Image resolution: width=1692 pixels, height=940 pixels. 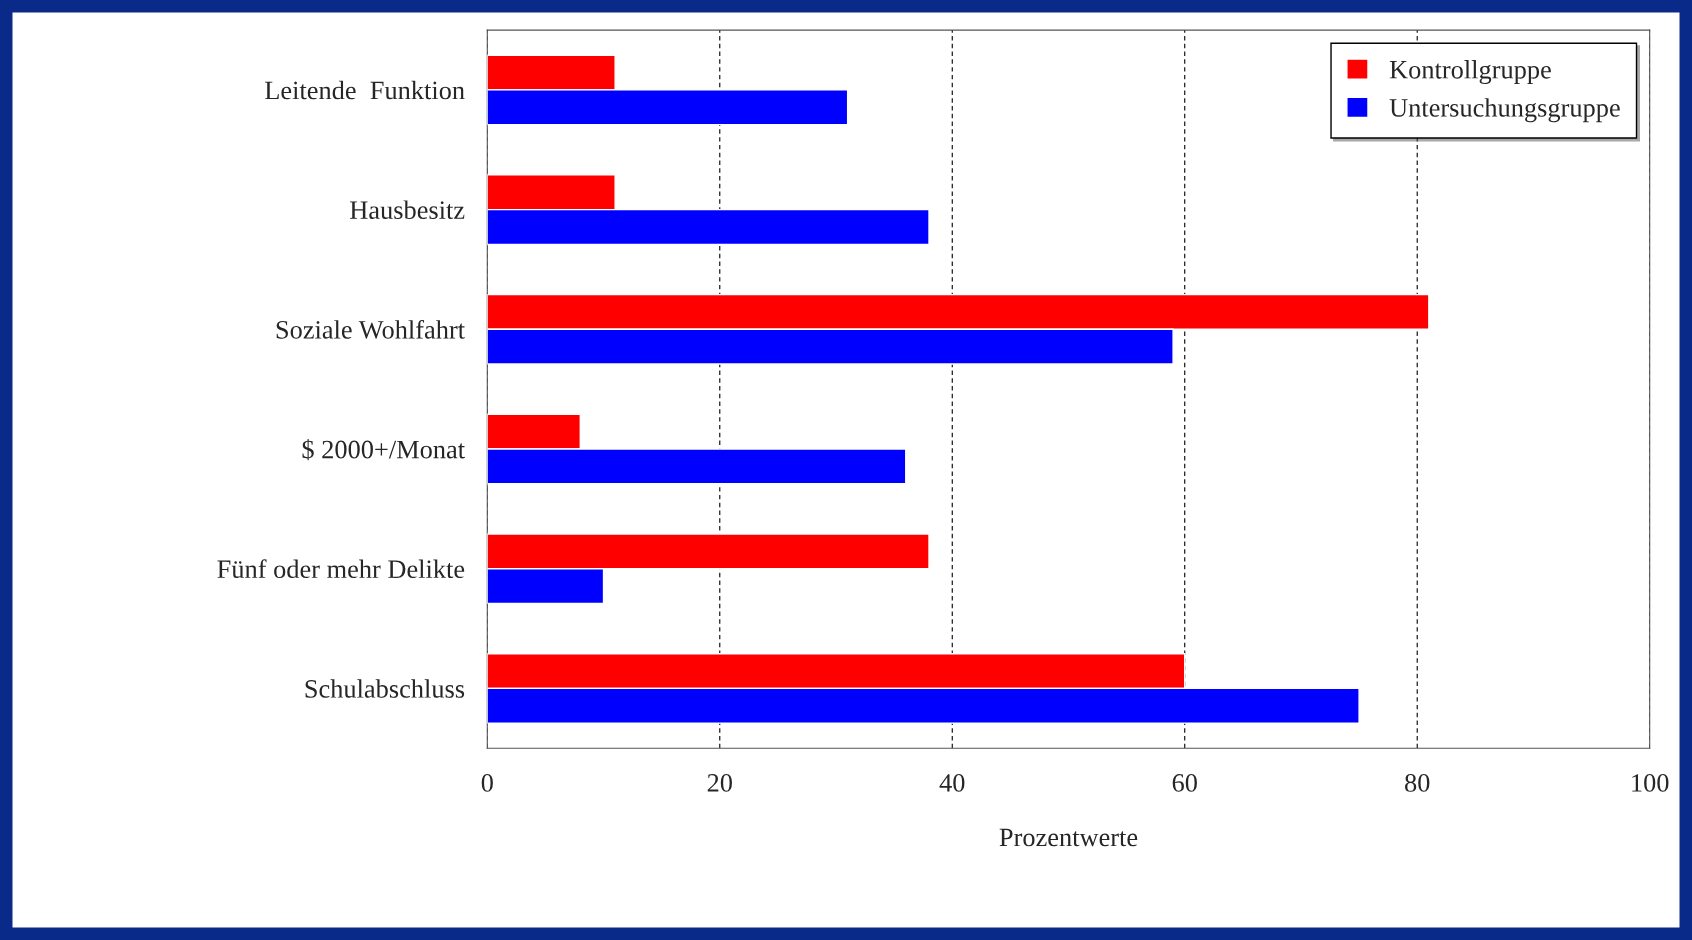 What do you see at coordinates (383, 450) in the screenshot?
I see `y-tick-label: $ 2000+/Monat` at bounding box center [383, 450].